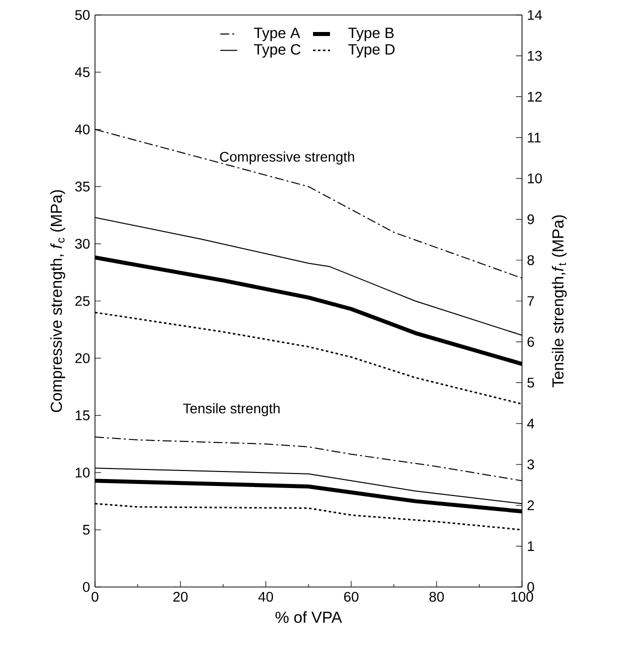  Describe the element at coordinates (535, 97) in the screenshot. I see `y2-tick-label: 12` at that location.